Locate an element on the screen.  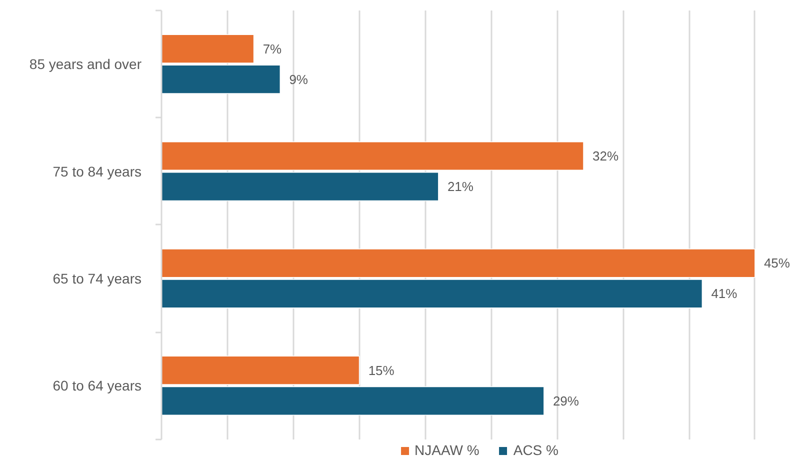
legend-label: ACS % is located at coordinates (535, 450).